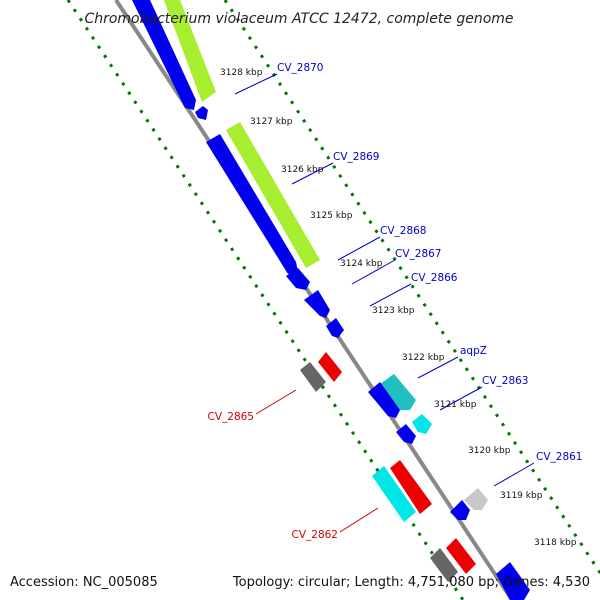  I want to click on feature-cv2866-arrow, so click(335, 328).